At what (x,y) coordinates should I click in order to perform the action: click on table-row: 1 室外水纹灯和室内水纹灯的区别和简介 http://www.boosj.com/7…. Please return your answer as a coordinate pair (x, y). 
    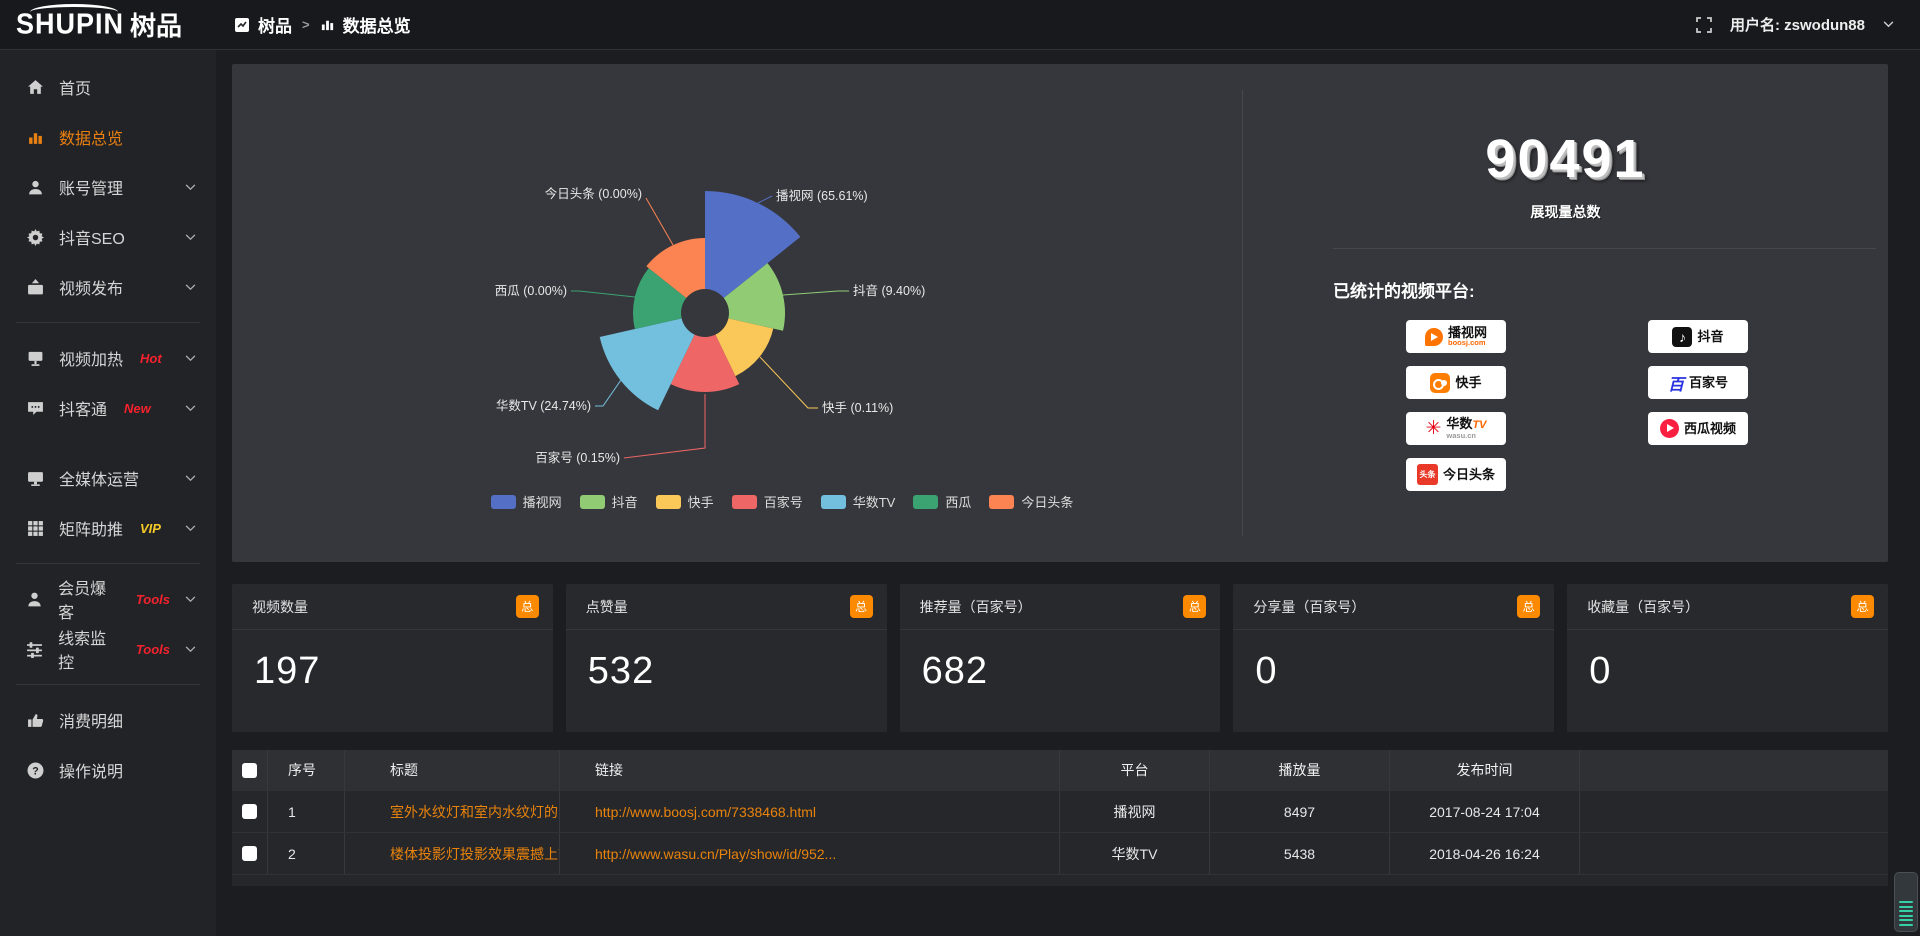
    Looking at the image, I should click on (1060, 811).